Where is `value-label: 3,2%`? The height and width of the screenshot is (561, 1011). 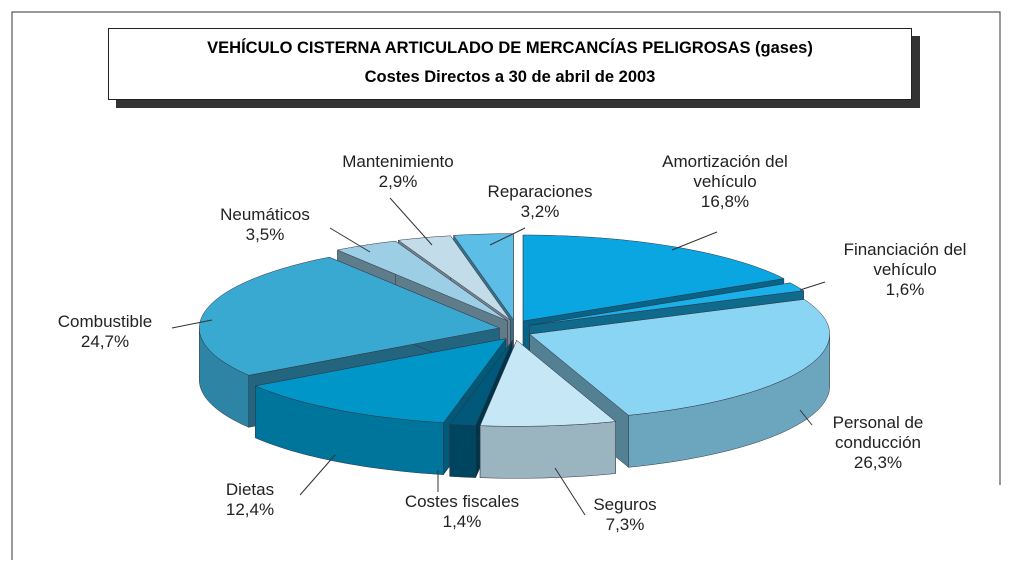
value-label: 3,2% is located at coordinates (540, 211).